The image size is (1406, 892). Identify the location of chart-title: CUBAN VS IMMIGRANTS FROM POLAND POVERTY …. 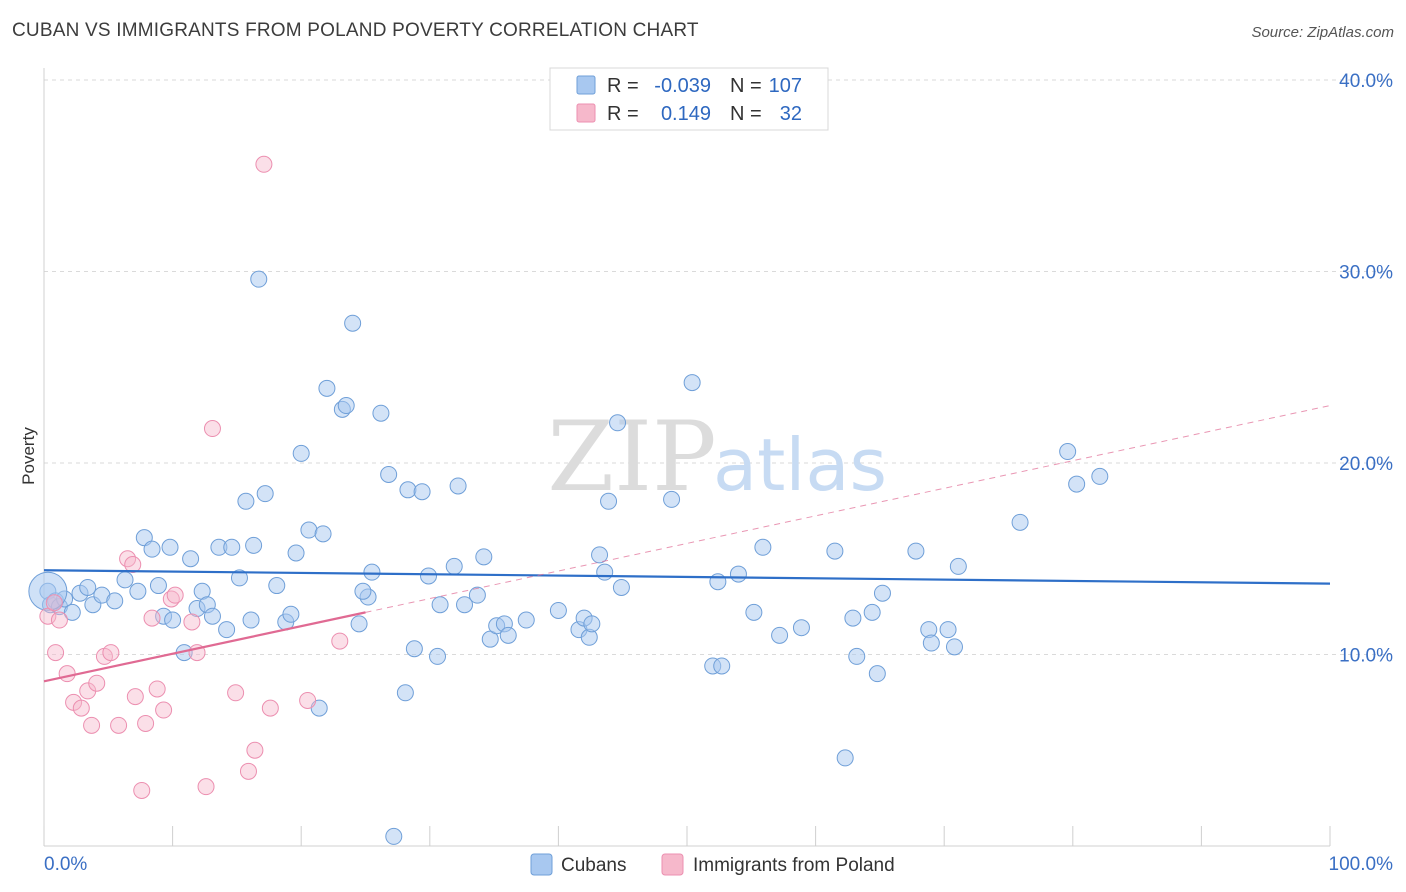
(355, 30).